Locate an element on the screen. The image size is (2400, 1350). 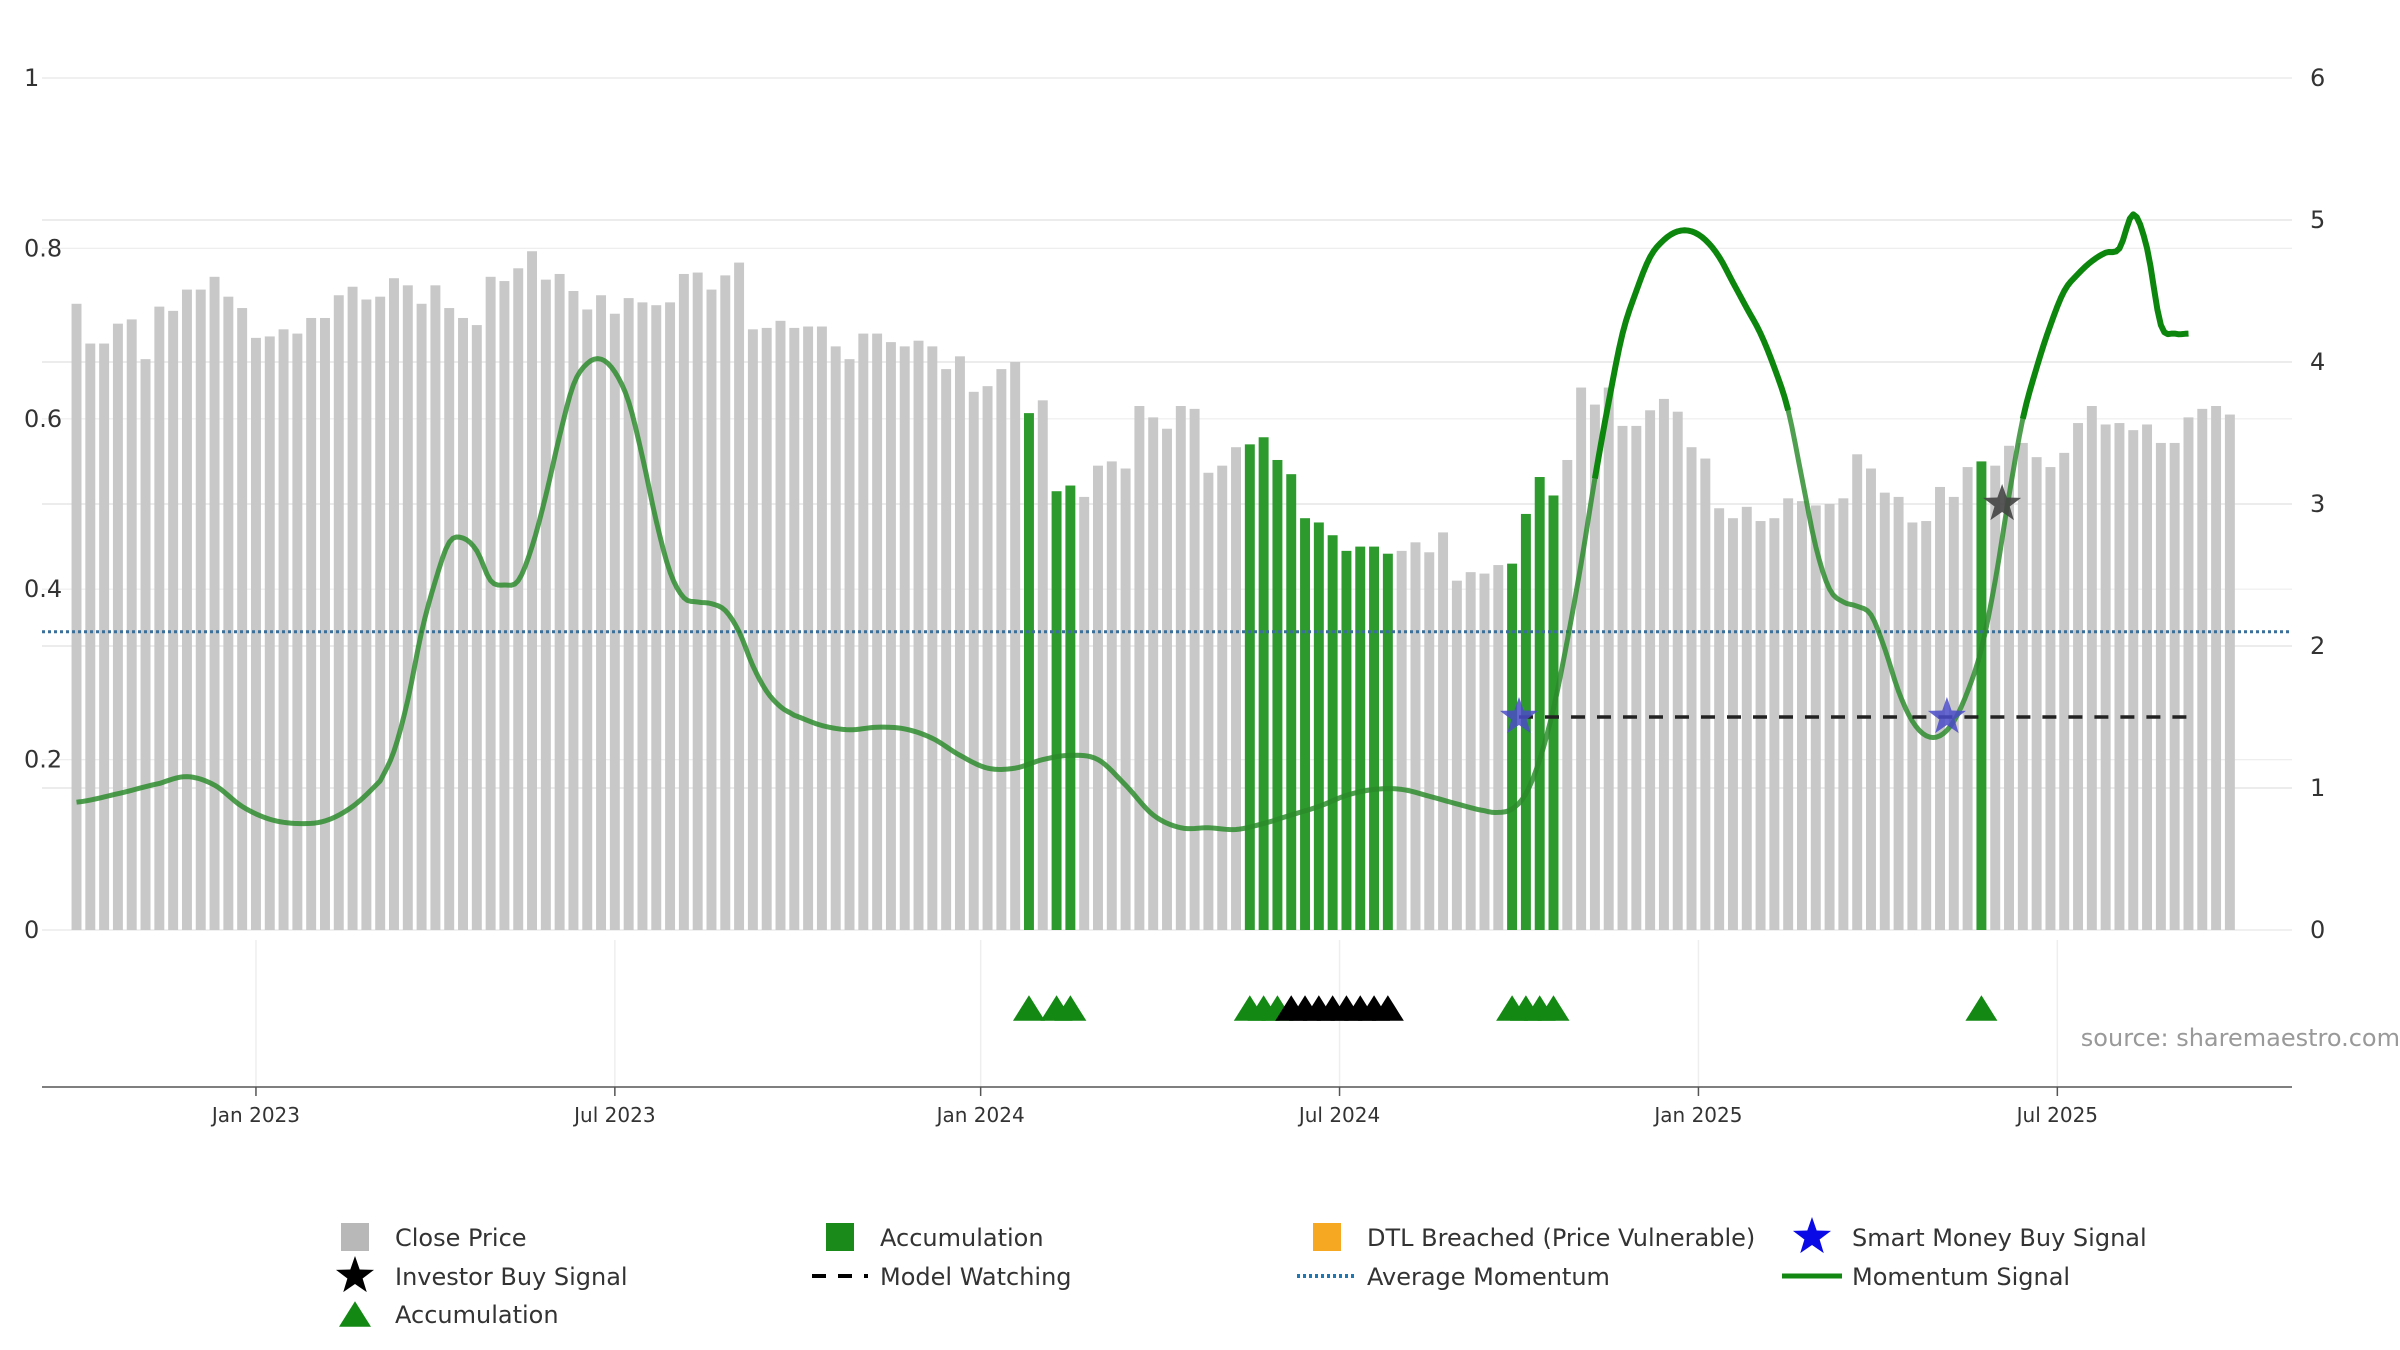
legend-item: Accumulation is located at coordinates (935, 1237).